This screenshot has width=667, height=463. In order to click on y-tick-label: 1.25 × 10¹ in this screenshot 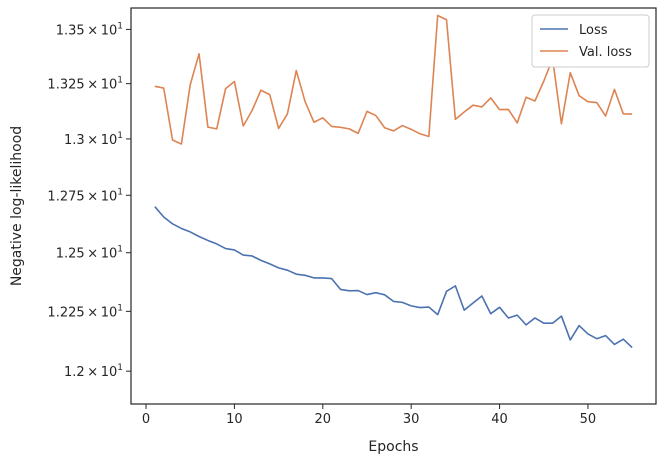, I will do `click(89, 253)`.